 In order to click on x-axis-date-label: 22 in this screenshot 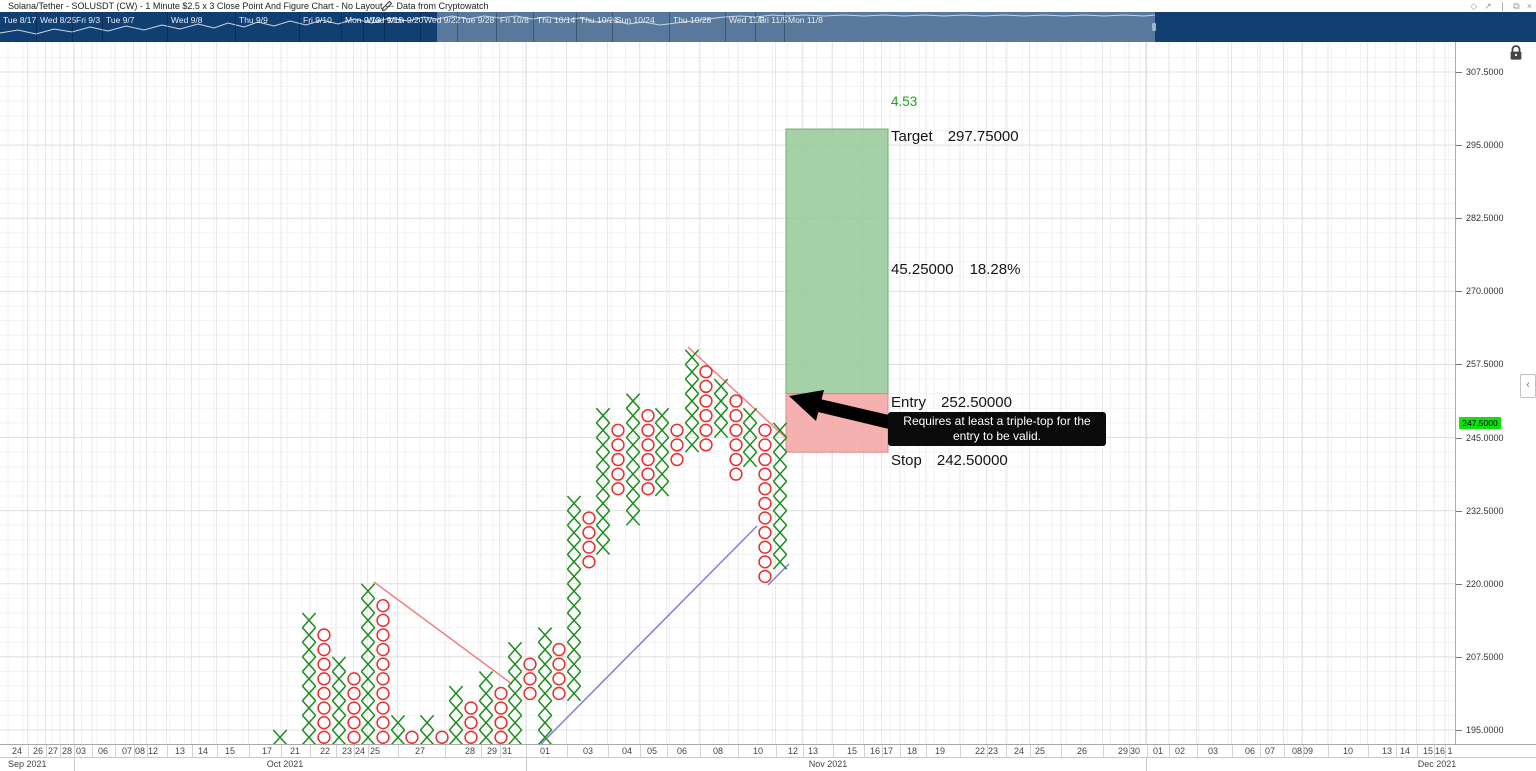, I will do `click(980, 751)`.